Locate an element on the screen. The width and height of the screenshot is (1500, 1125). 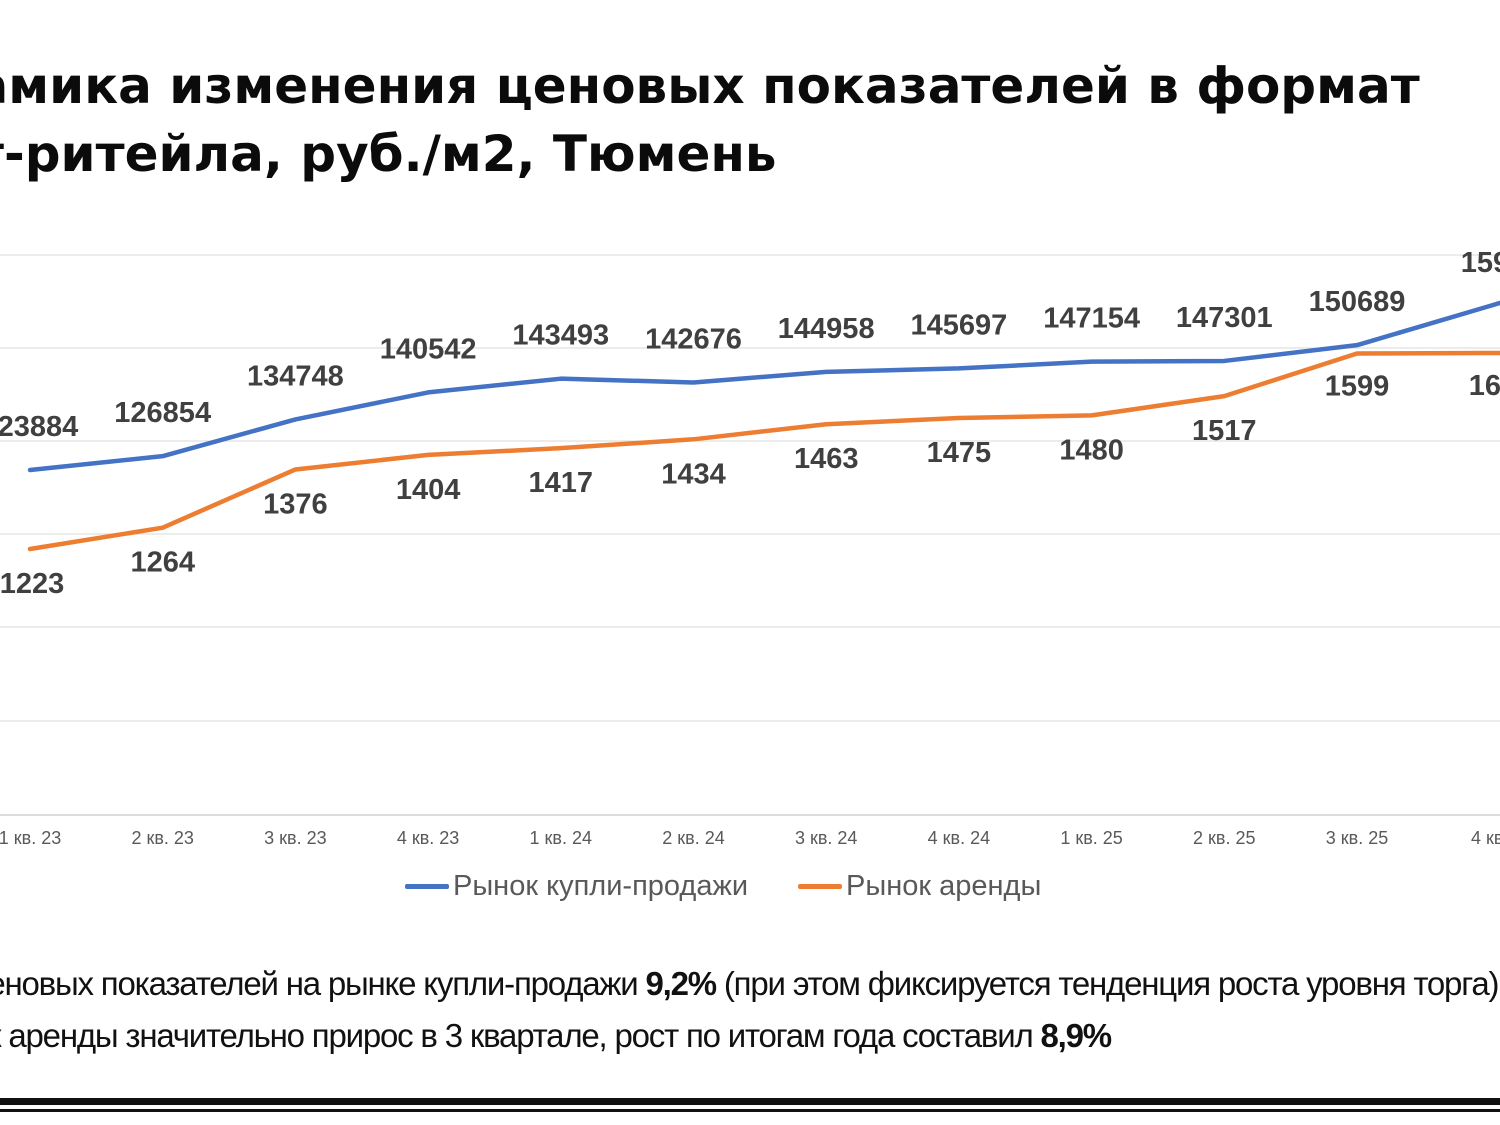
rent-data-label: 1223 is located at coordinates (32, 584).